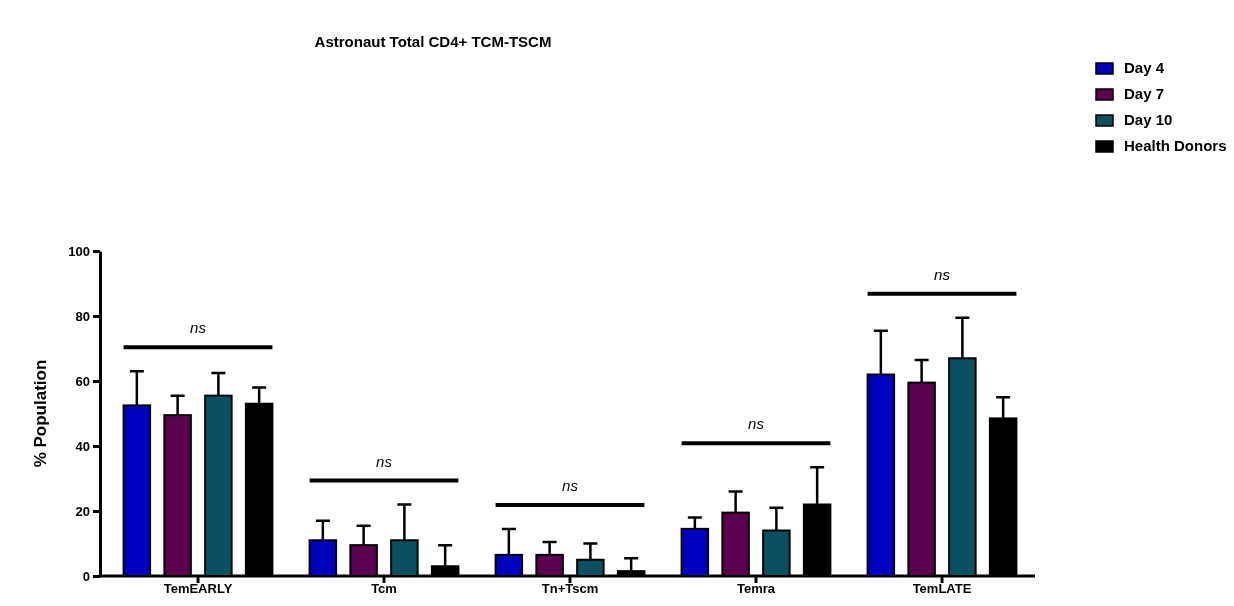  Describe the element at coordinates (1148, 119) in the screenshot. I see `legend-label: Day 10` at that location.